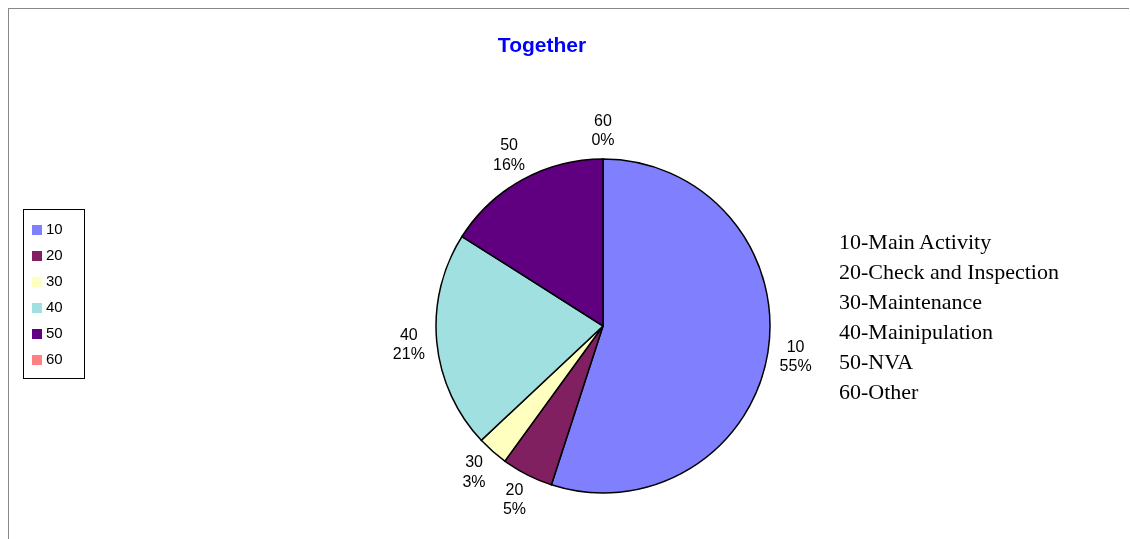  What do you see at coordinates (408, 334) in the screenshot?
I see `slice-label: 40` at bounding box center [408, 334].